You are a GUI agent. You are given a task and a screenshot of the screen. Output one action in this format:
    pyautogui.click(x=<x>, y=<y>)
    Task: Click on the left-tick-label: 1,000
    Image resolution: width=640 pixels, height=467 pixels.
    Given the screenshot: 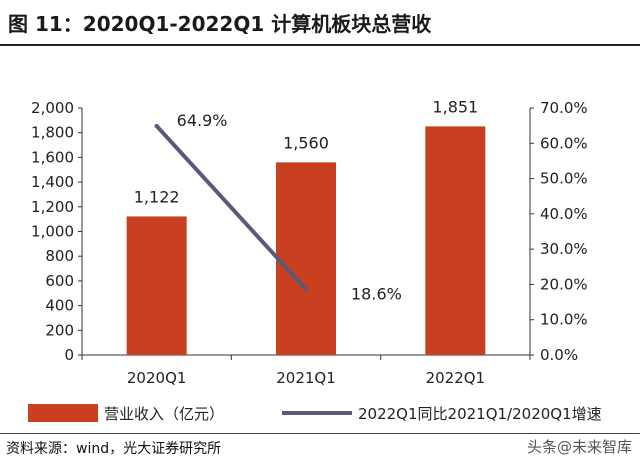 What is the action you would take?
    pyautogui.click(x=52, y=232)
    